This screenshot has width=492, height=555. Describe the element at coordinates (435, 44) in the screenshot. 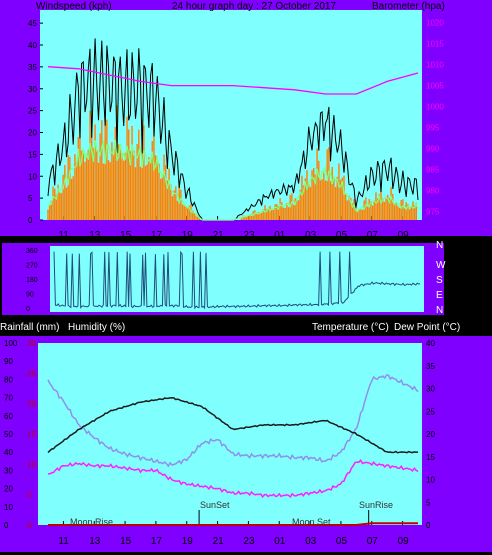

I see `barometer-y-tick-label: 1015` at that location.